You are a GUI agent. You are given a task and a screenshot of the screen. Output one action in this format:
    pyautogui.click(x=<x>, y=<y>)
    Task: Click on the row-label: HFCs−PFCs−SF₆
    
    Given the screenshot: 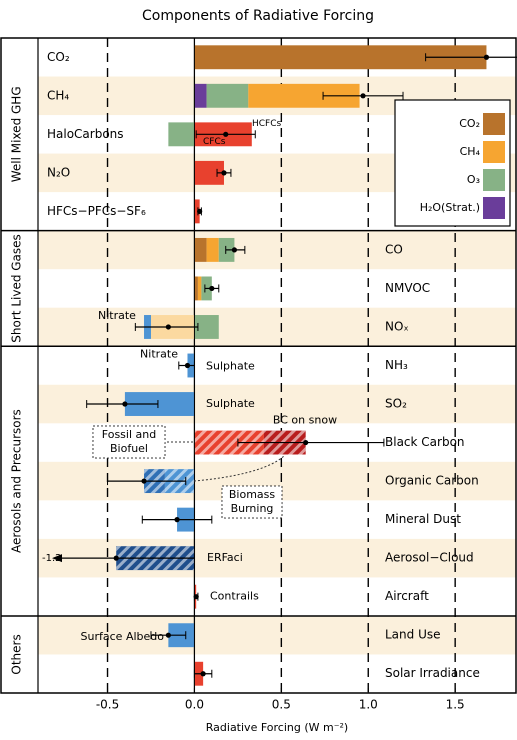 What is the action you would take?
    pyautogui.click(x=96, y=211)
    